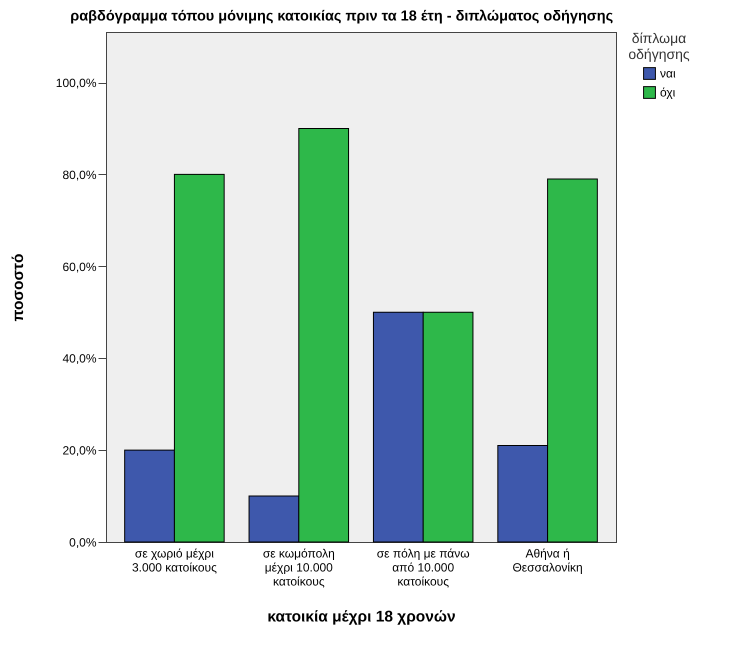  Describe the element at coordinates (361, 617) in the screenshot. I see `x-axis-title: κατοικία μέχρι 18 χρονών` at that location.